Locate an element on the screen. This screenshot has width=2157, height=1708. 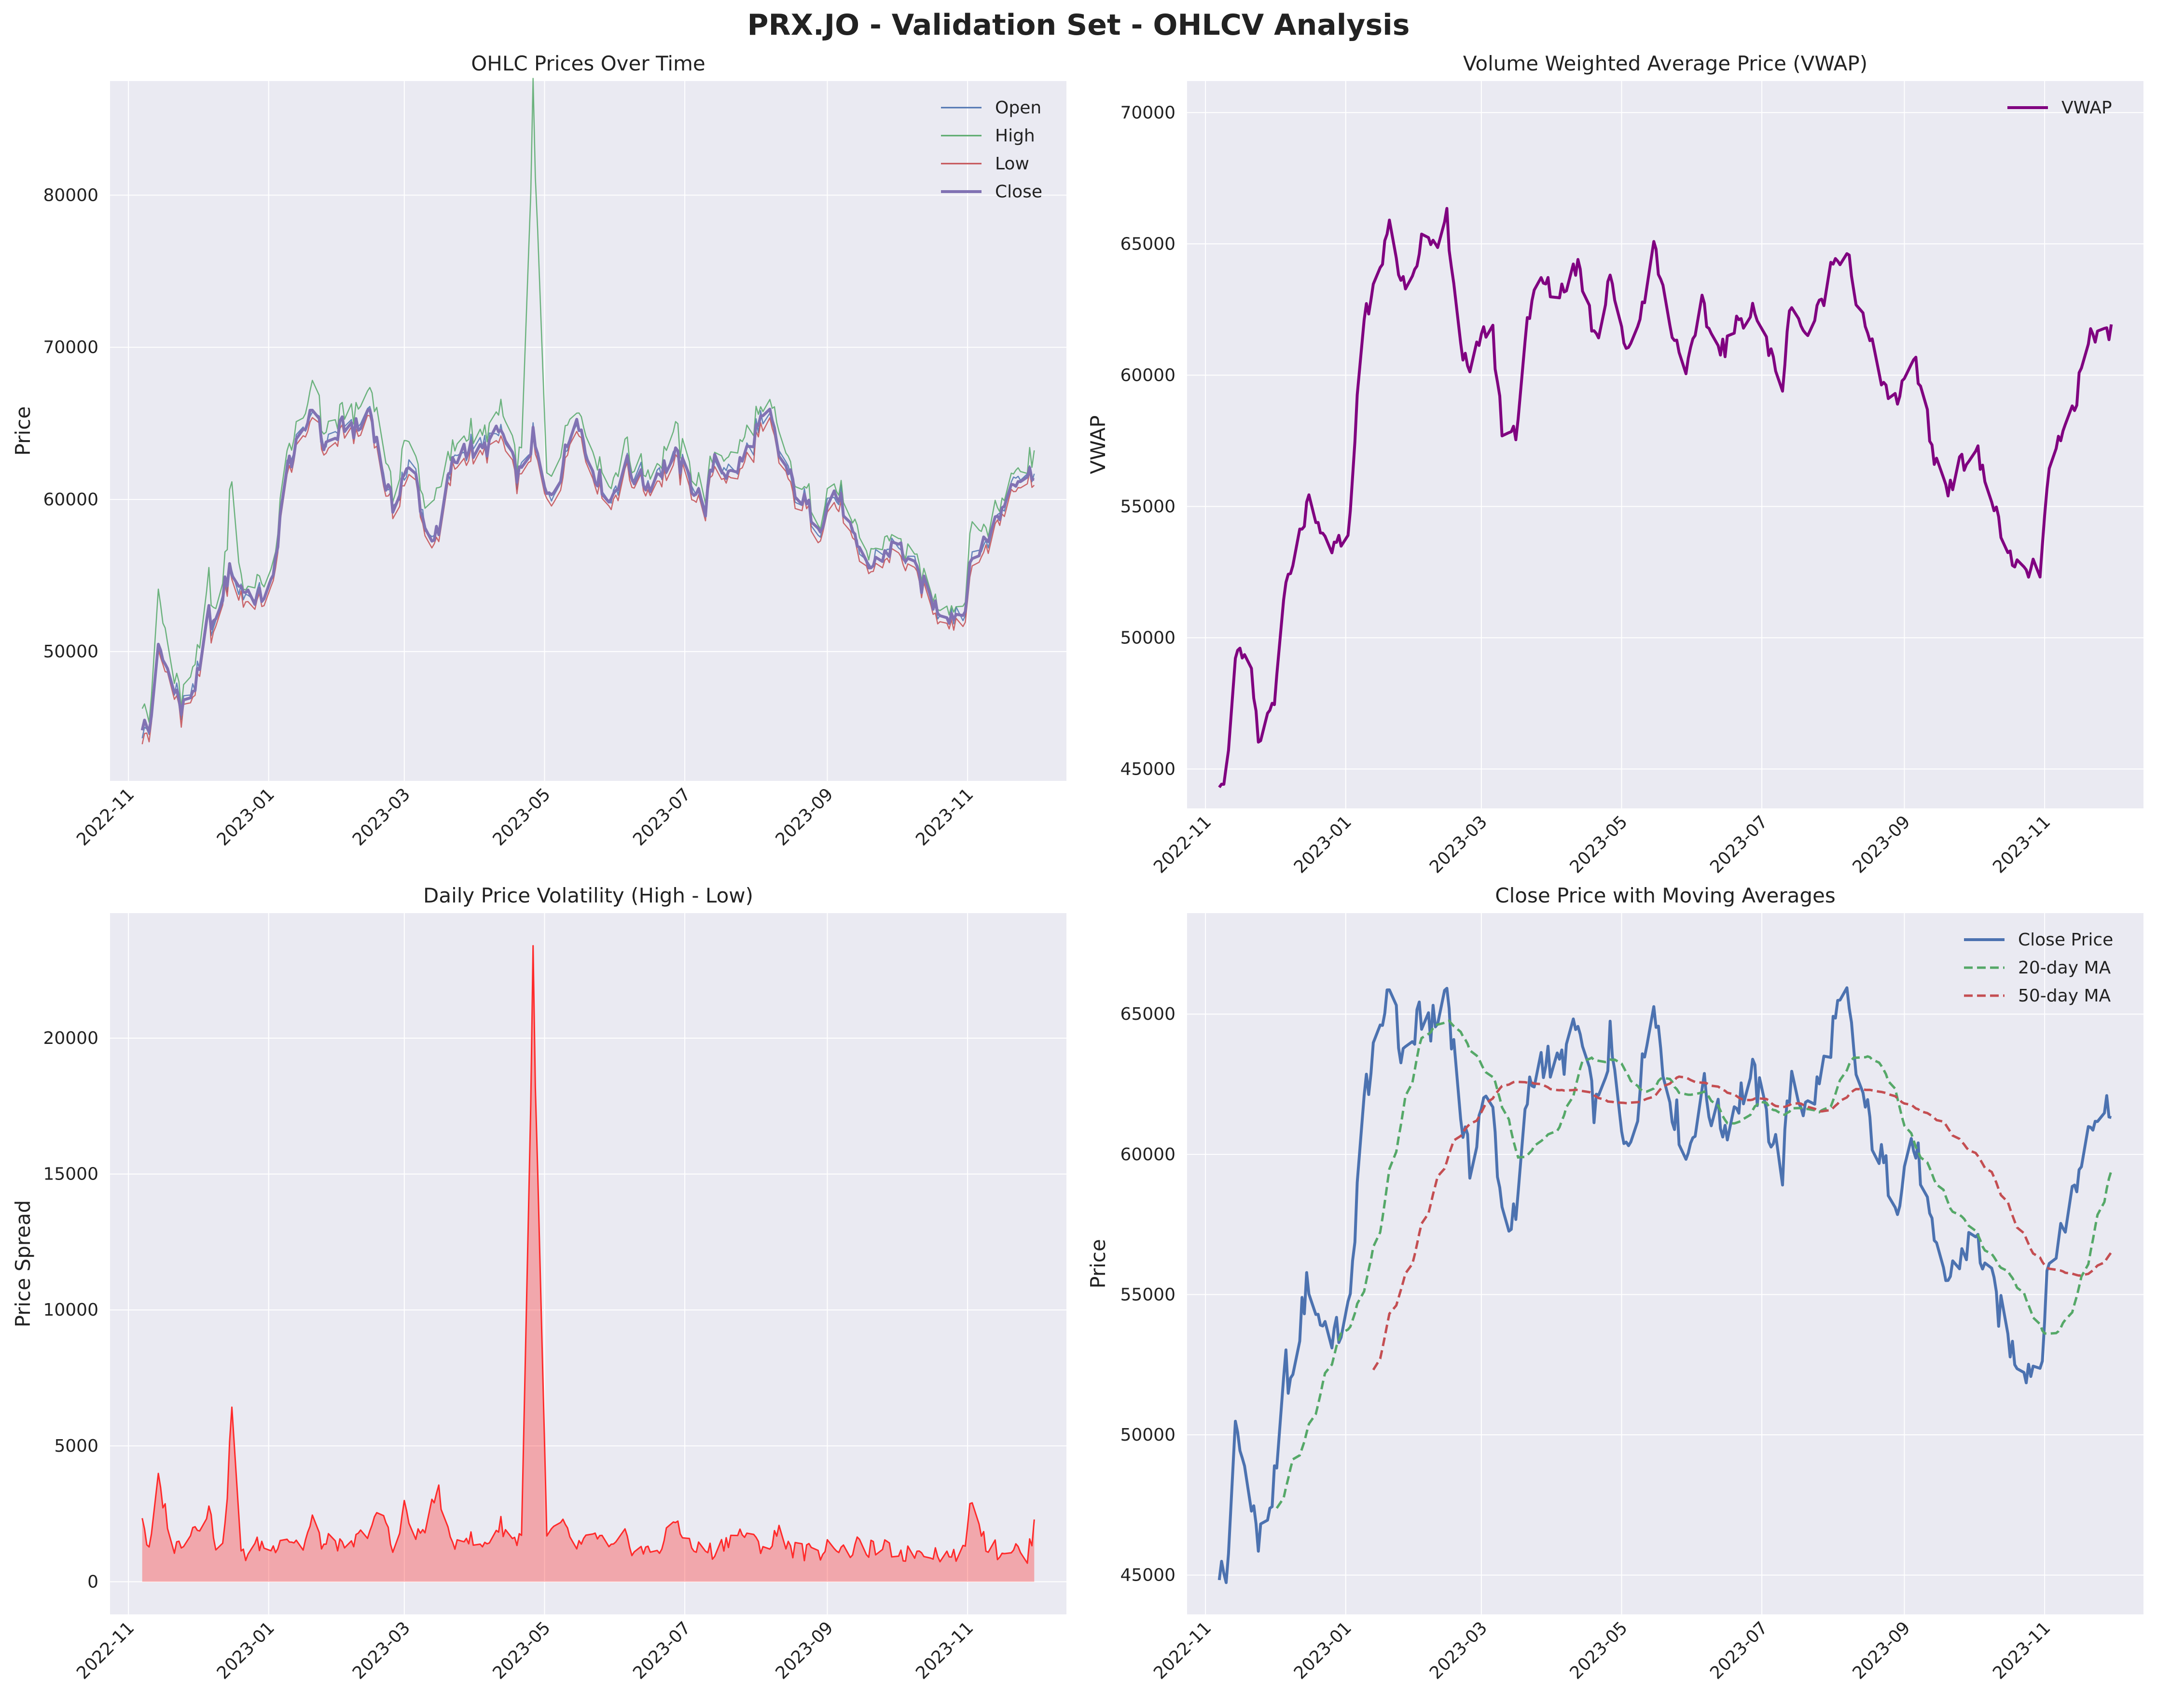
y-ticks-ohlc: 50000 60000 70000 80000 is located at coordinates (70, 423).